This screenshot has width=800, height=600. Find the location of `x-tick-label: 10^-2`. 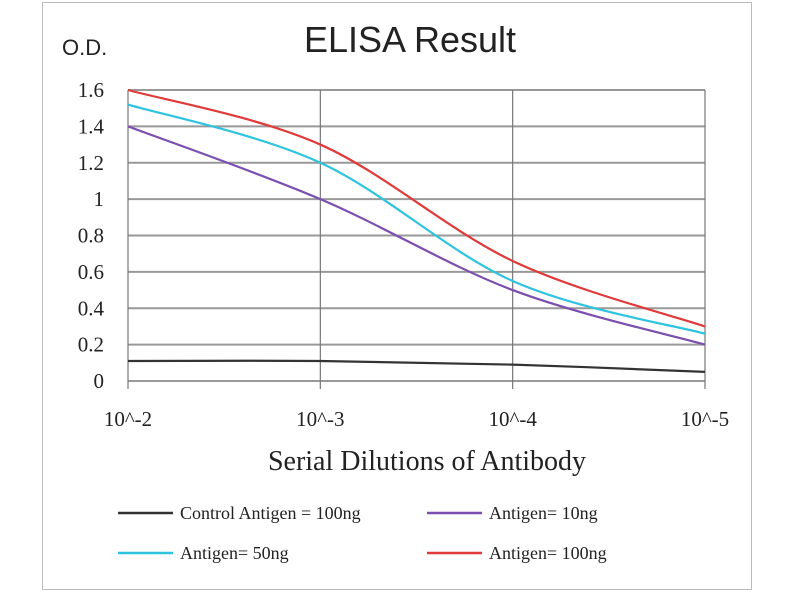

x-tick-label: 10^-2 is located at coordinates (128, 419).